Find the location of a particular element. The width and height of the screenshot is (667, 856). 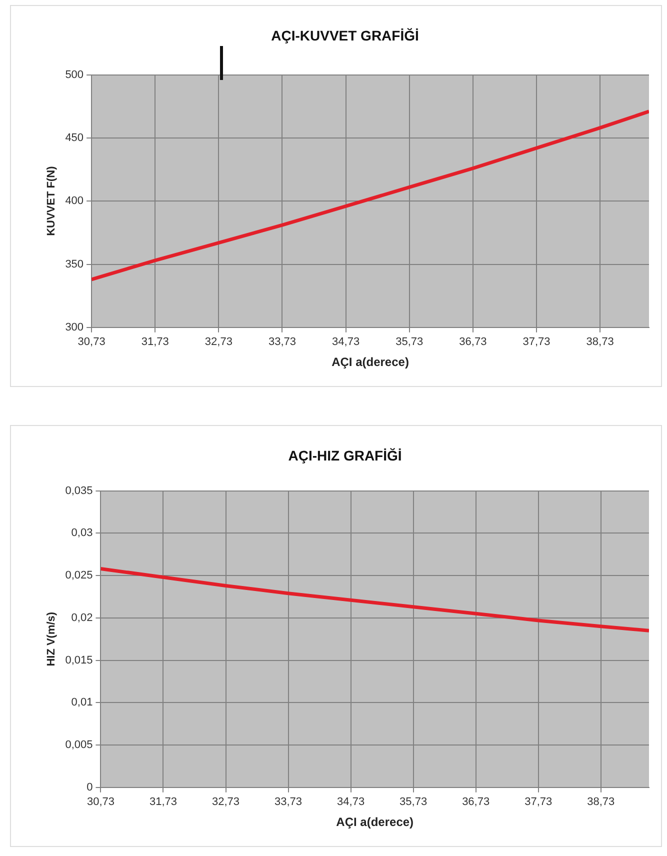

y-tick-label: 0,01 is located at coordinates (82, 702).